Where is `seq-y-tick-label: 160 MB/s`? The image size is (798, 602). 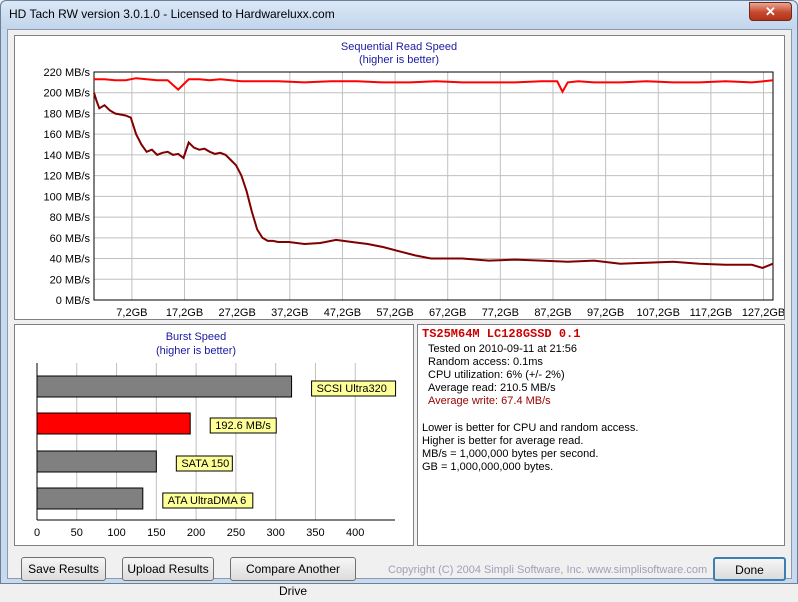 seq-y-tick-label: 160 MB/s is located at coordinates (67, 135).